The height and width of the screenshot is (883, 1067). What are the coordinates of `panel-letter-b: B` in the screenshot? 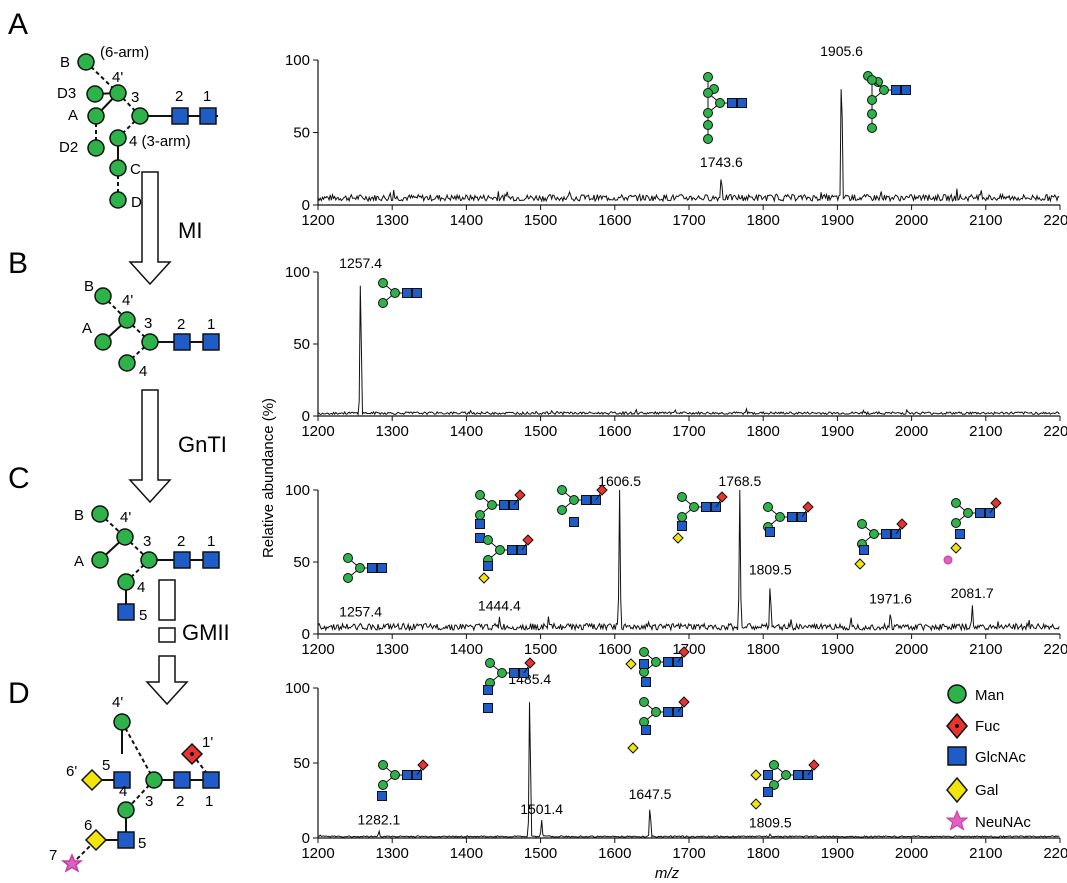 It's located at (18, 263).